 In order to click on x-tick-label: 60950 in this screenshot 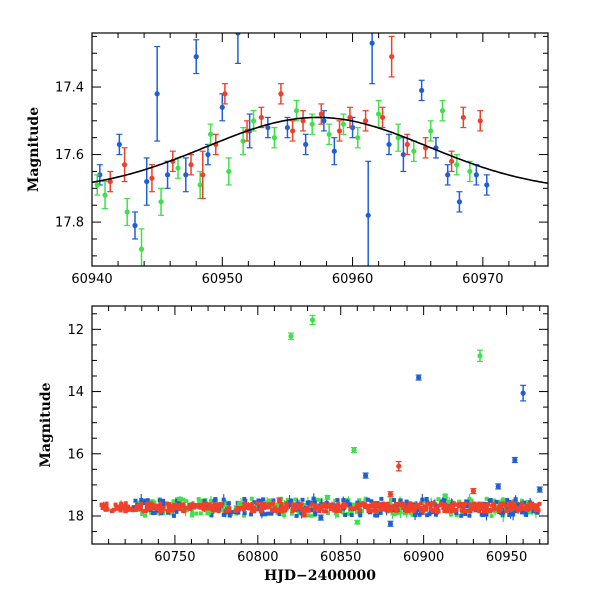, I will do `click(506, 557)`.